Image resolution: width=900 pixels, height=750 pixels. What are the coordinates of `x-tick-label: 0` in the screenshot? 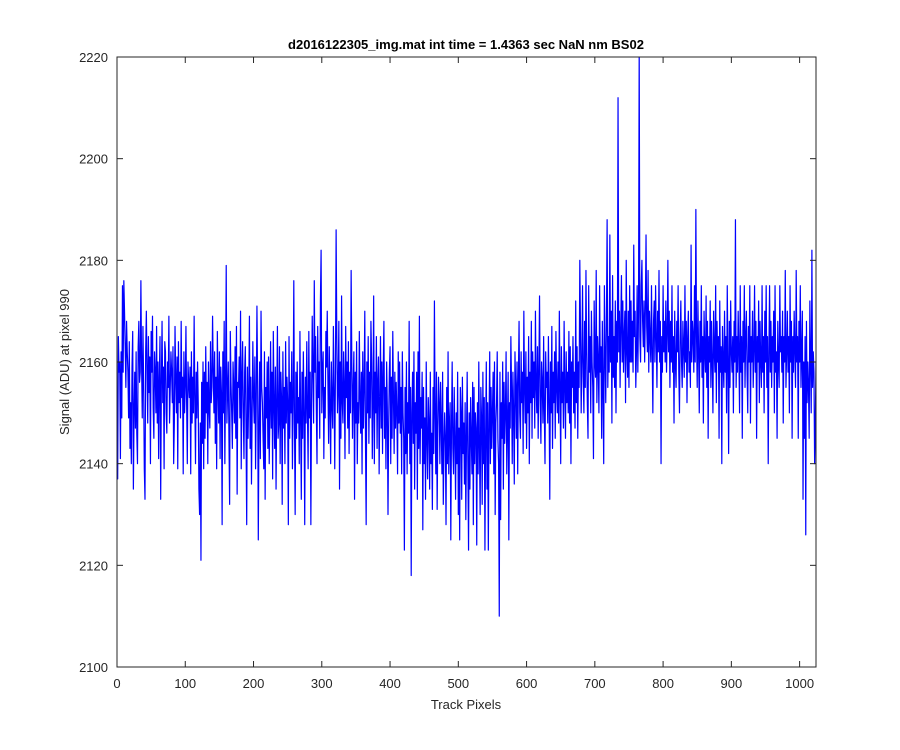 It's located at (116, 683).